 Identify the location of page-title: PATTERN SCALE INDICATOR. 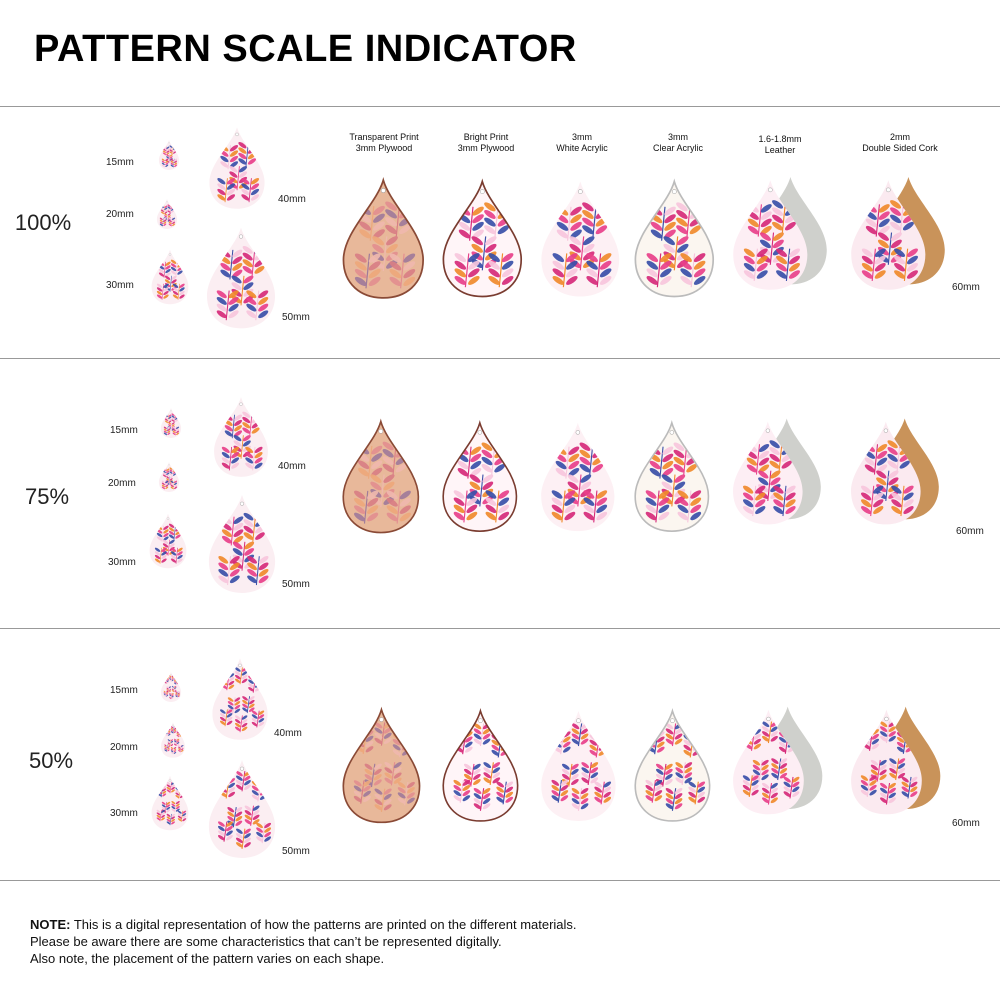
(305, 49).